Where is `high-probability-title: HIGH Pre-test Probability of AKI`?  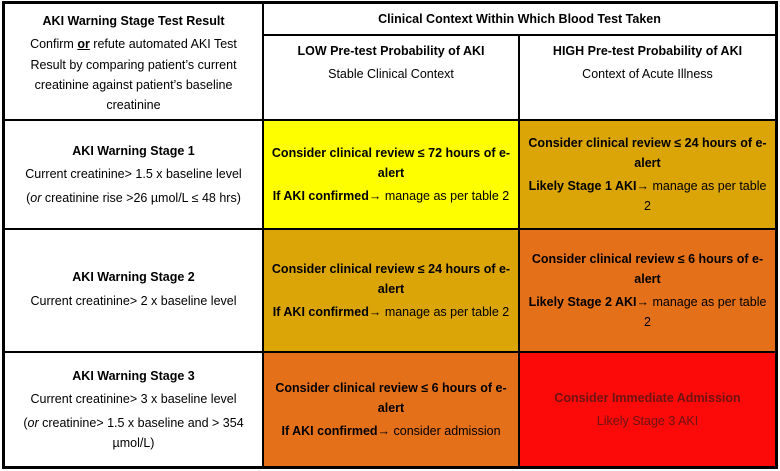
high-probability-title: HIGH Pre-test Probability of AKI is located at coordinates (647, 51).